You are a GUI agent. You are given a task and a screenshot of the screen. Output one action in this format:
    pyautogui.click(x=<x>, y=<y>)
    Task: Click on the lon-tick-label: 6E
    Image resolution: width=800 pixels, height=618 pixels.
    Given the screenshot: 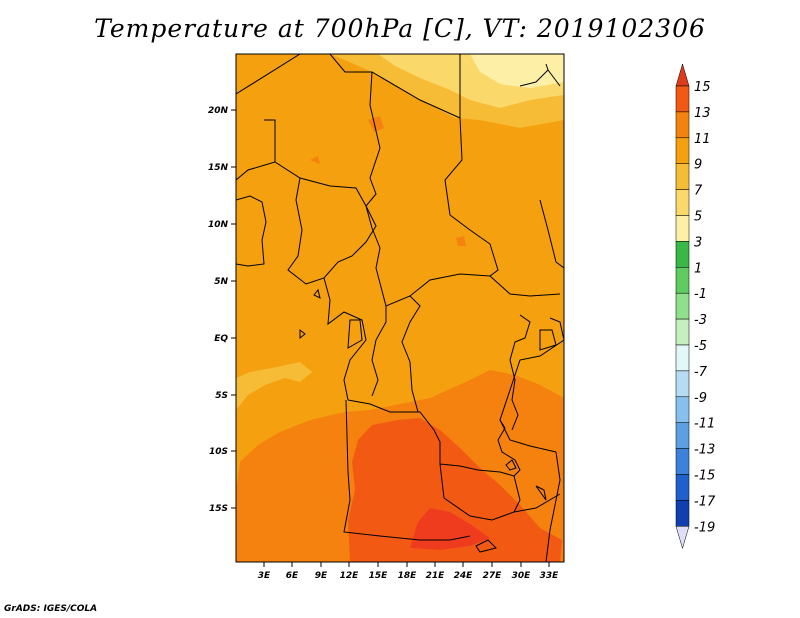 What is the action you would take?
    pyautogui.click(x=292, y=576)
    